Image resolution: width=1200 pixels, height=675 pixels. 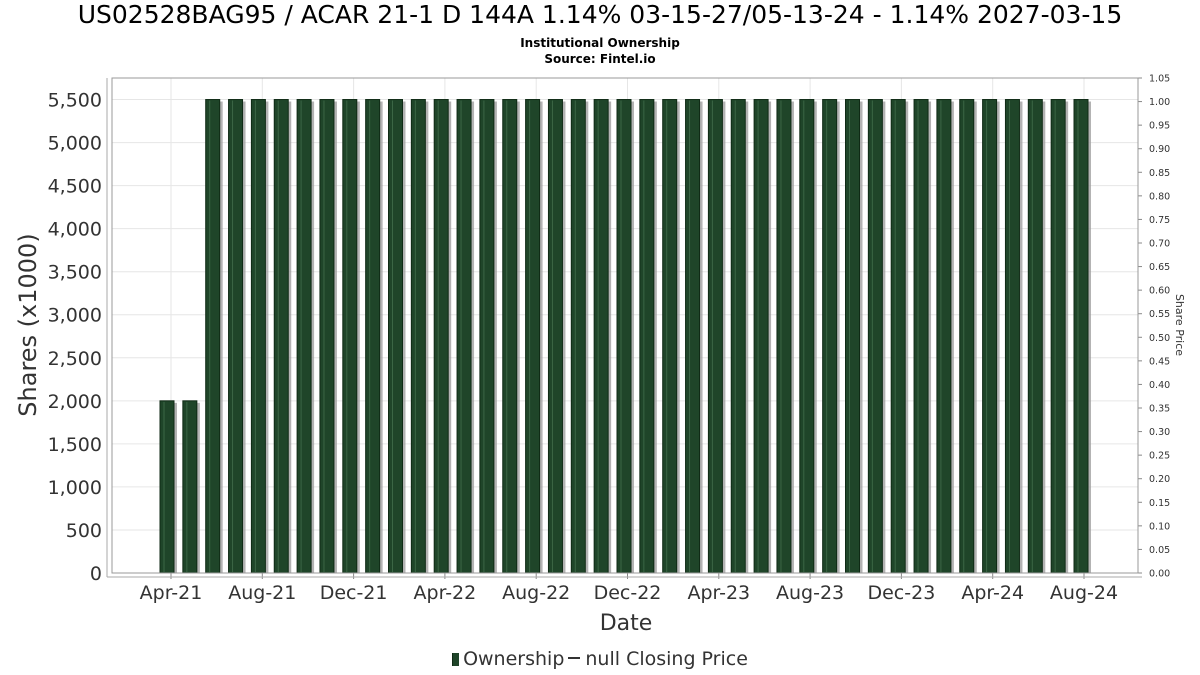 What do you see at coordinates (456, 659) in the screenshot?
I see `ownership-legend-swatch` at bounding box center [456, 659].